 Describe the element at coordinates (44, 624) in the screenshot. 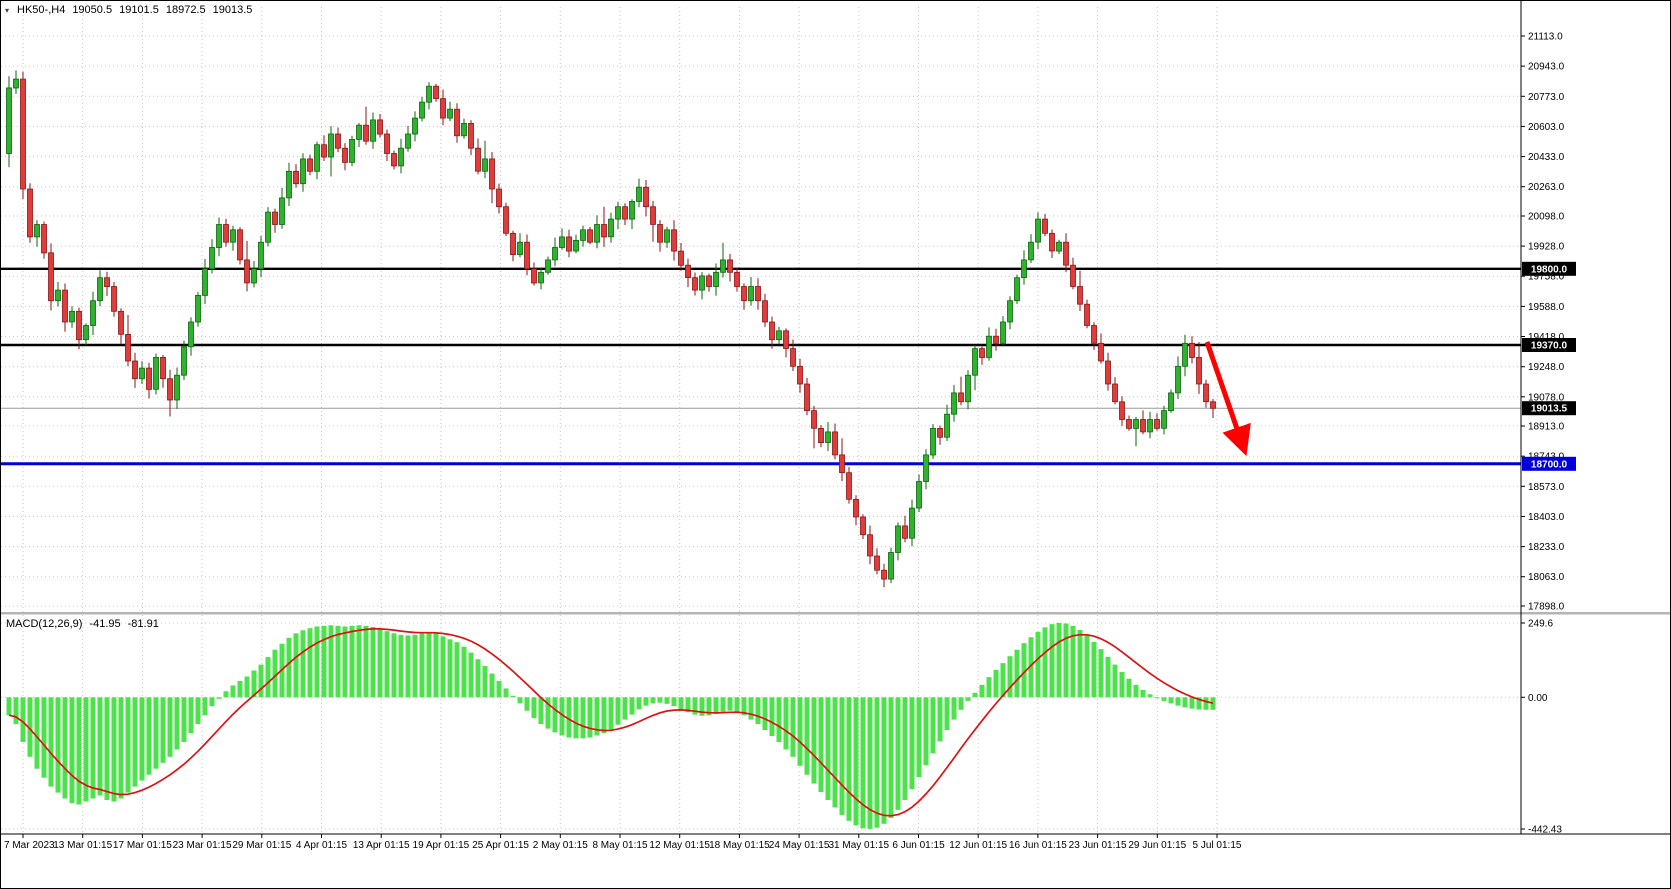

I see `macd-name: MACD(12,26,9)` at that location.